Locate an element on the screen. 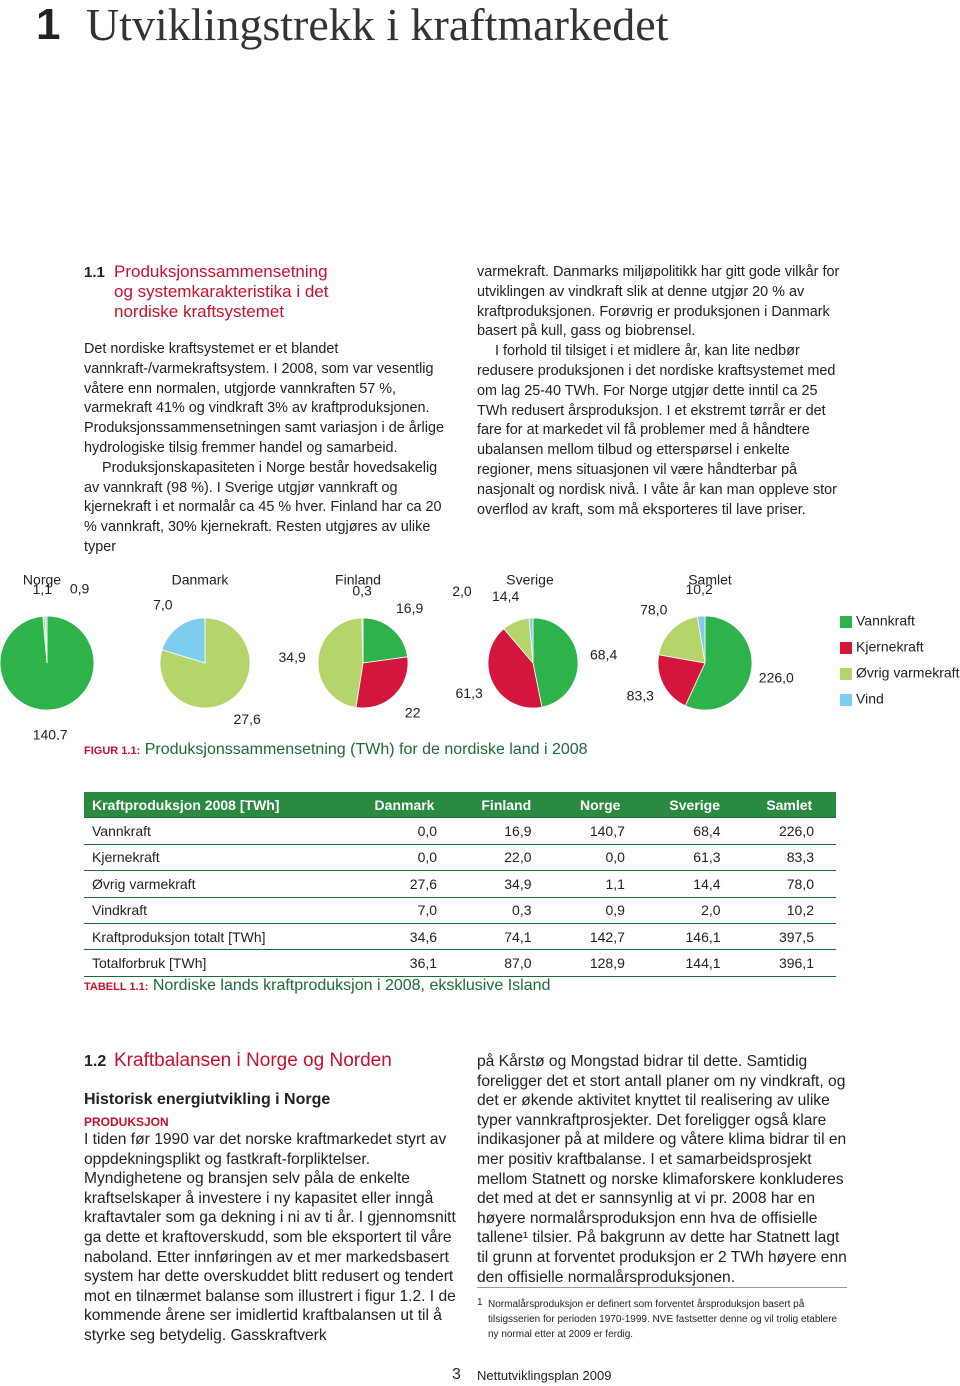  title-line: og systemkarakteristika i det is located at coordinates (221, 291).